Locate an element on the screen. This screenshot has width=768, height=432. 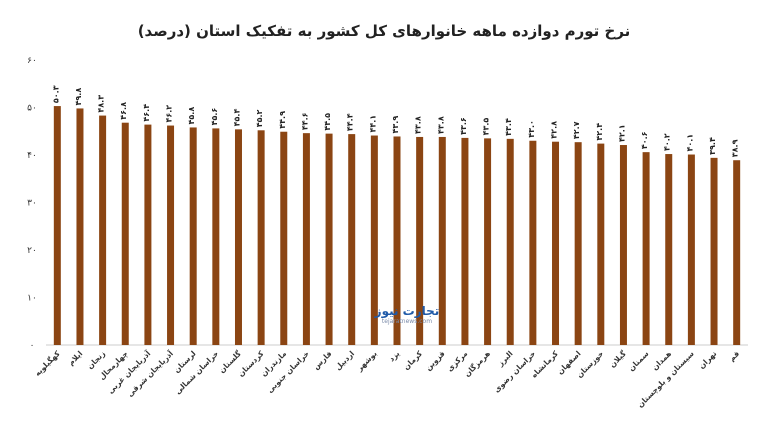
bar-data-label: ۴۳.۰ is located at coordinates (531, 129).